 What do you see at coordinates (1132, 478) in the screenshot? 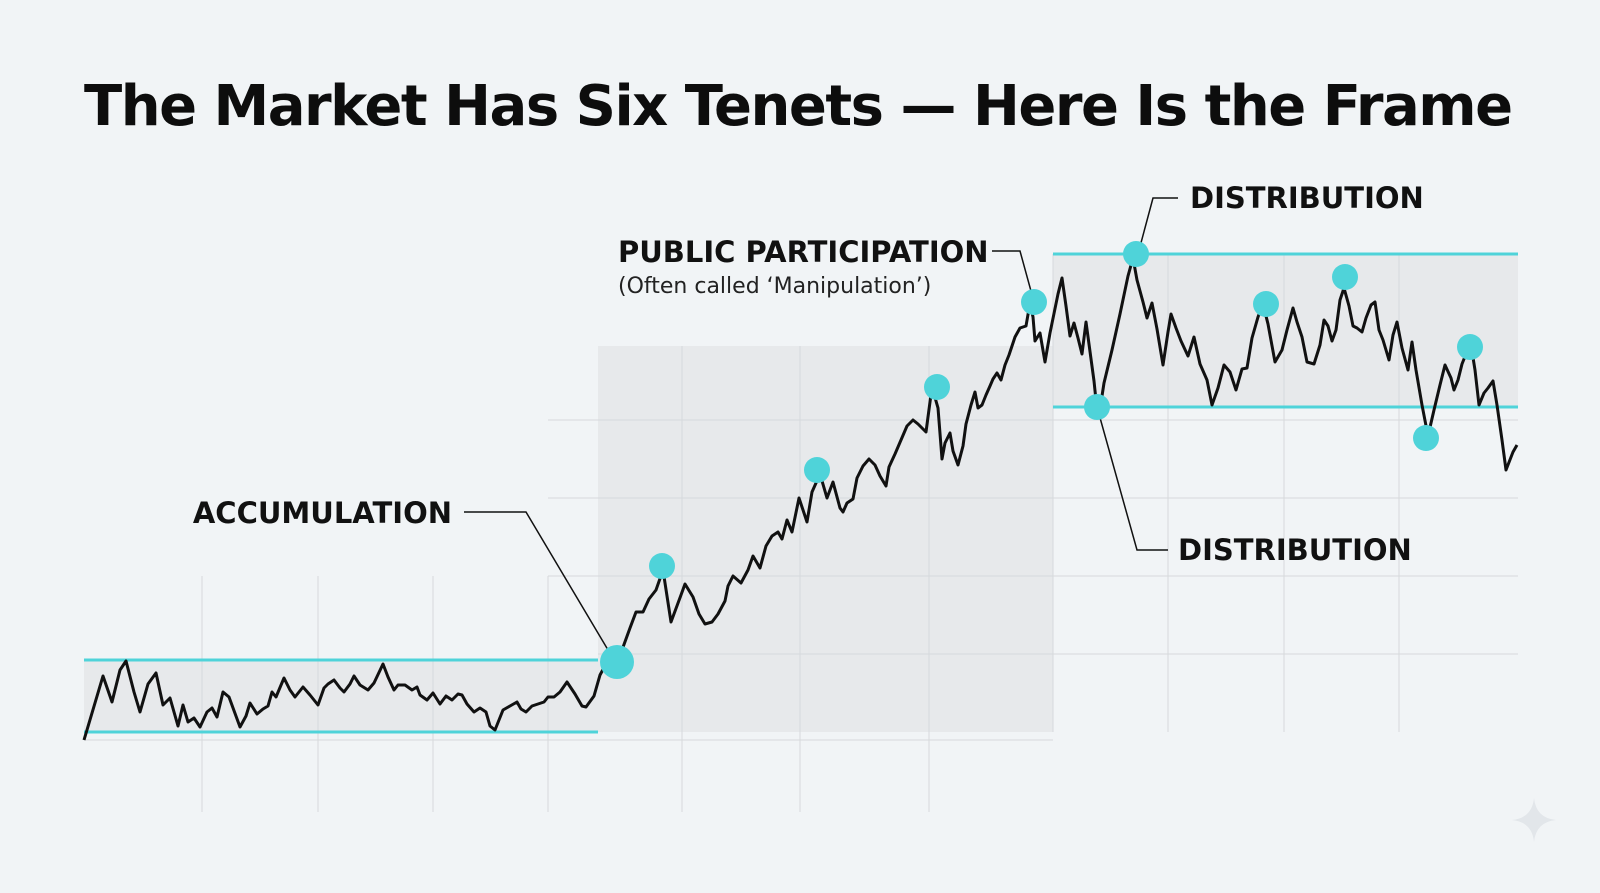
I see `distribution-bottom-leader` at bounding box center [1132, 478].